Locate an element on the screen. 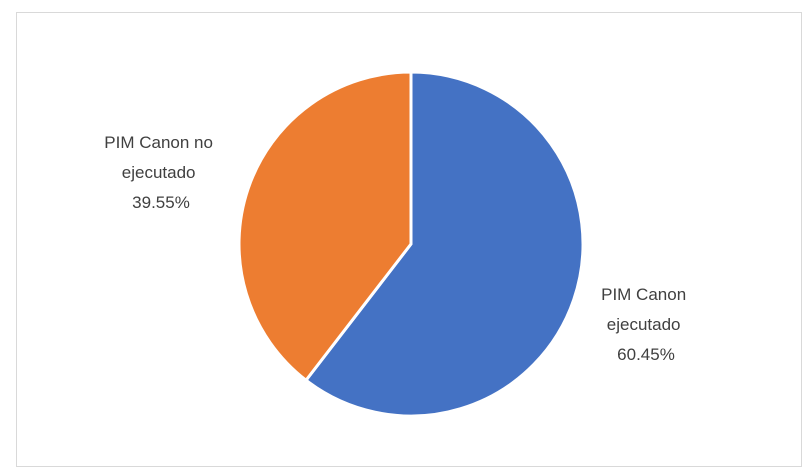 This screenshot has width=803, height=468. pie-slice-not-executed is located at coordinates (325, 226).